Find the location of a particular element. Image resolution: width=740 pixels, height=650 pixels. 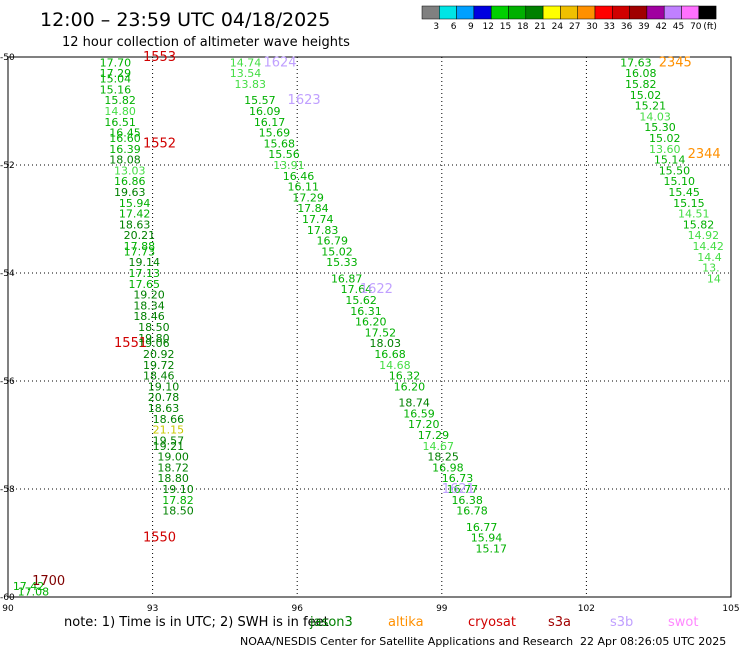

track-time-label: 1623 is located at coordinates (304, 100).